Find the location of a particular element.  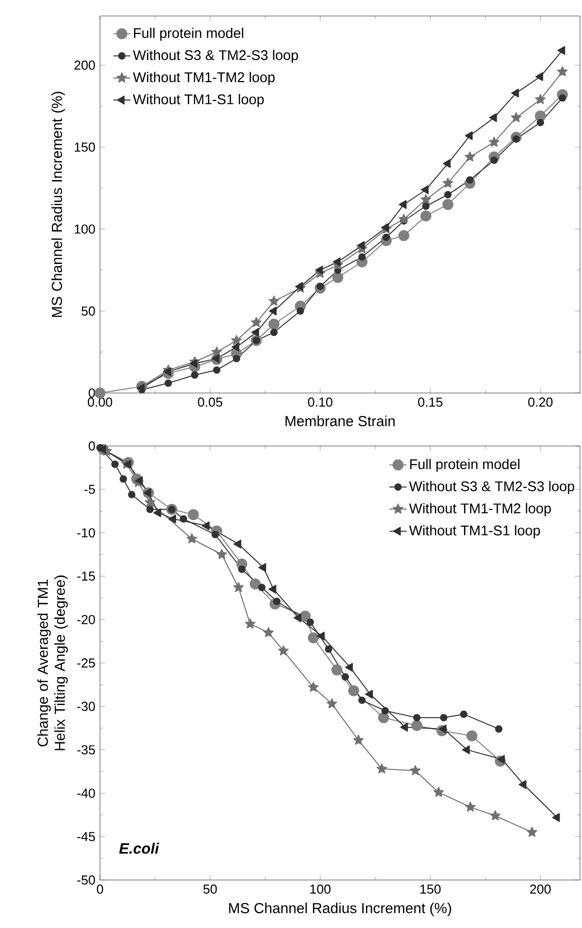

y-tick-label: -25 is located at coordinates (86, 663).